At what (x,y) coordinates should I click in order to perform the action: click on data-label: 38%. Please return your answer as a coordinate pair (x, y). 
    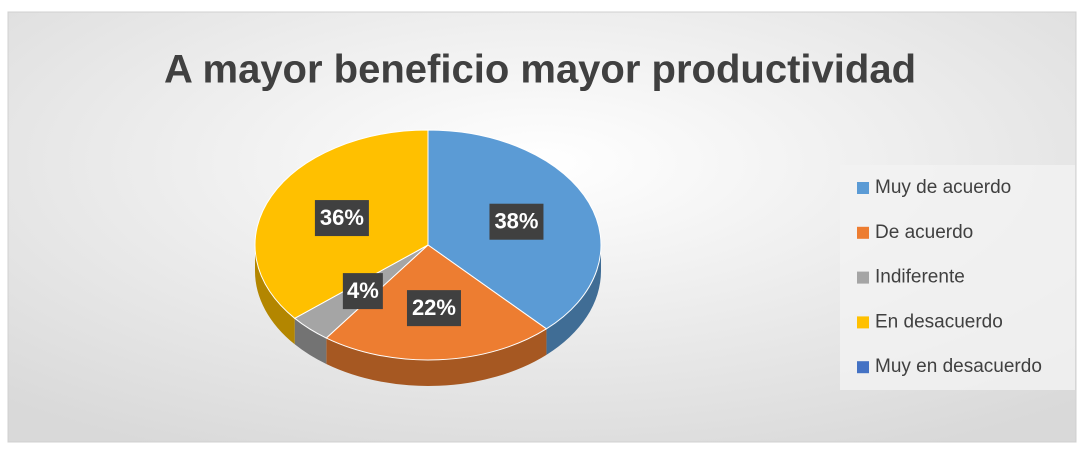
    Looking at the image, I should click on (516, 221).